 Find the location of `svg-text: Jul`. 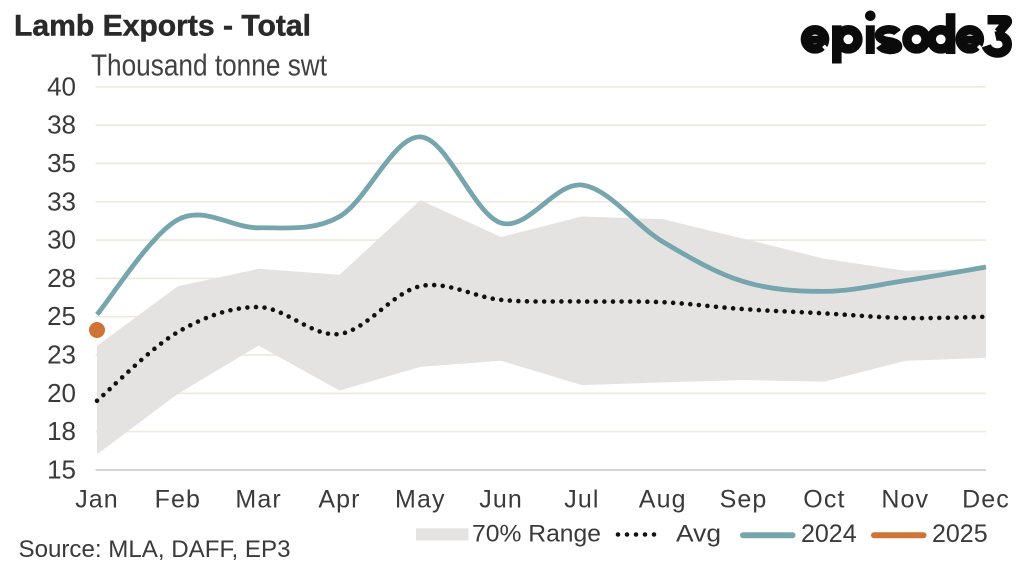

svg-text: Jul is located at coordinates (581, 500).